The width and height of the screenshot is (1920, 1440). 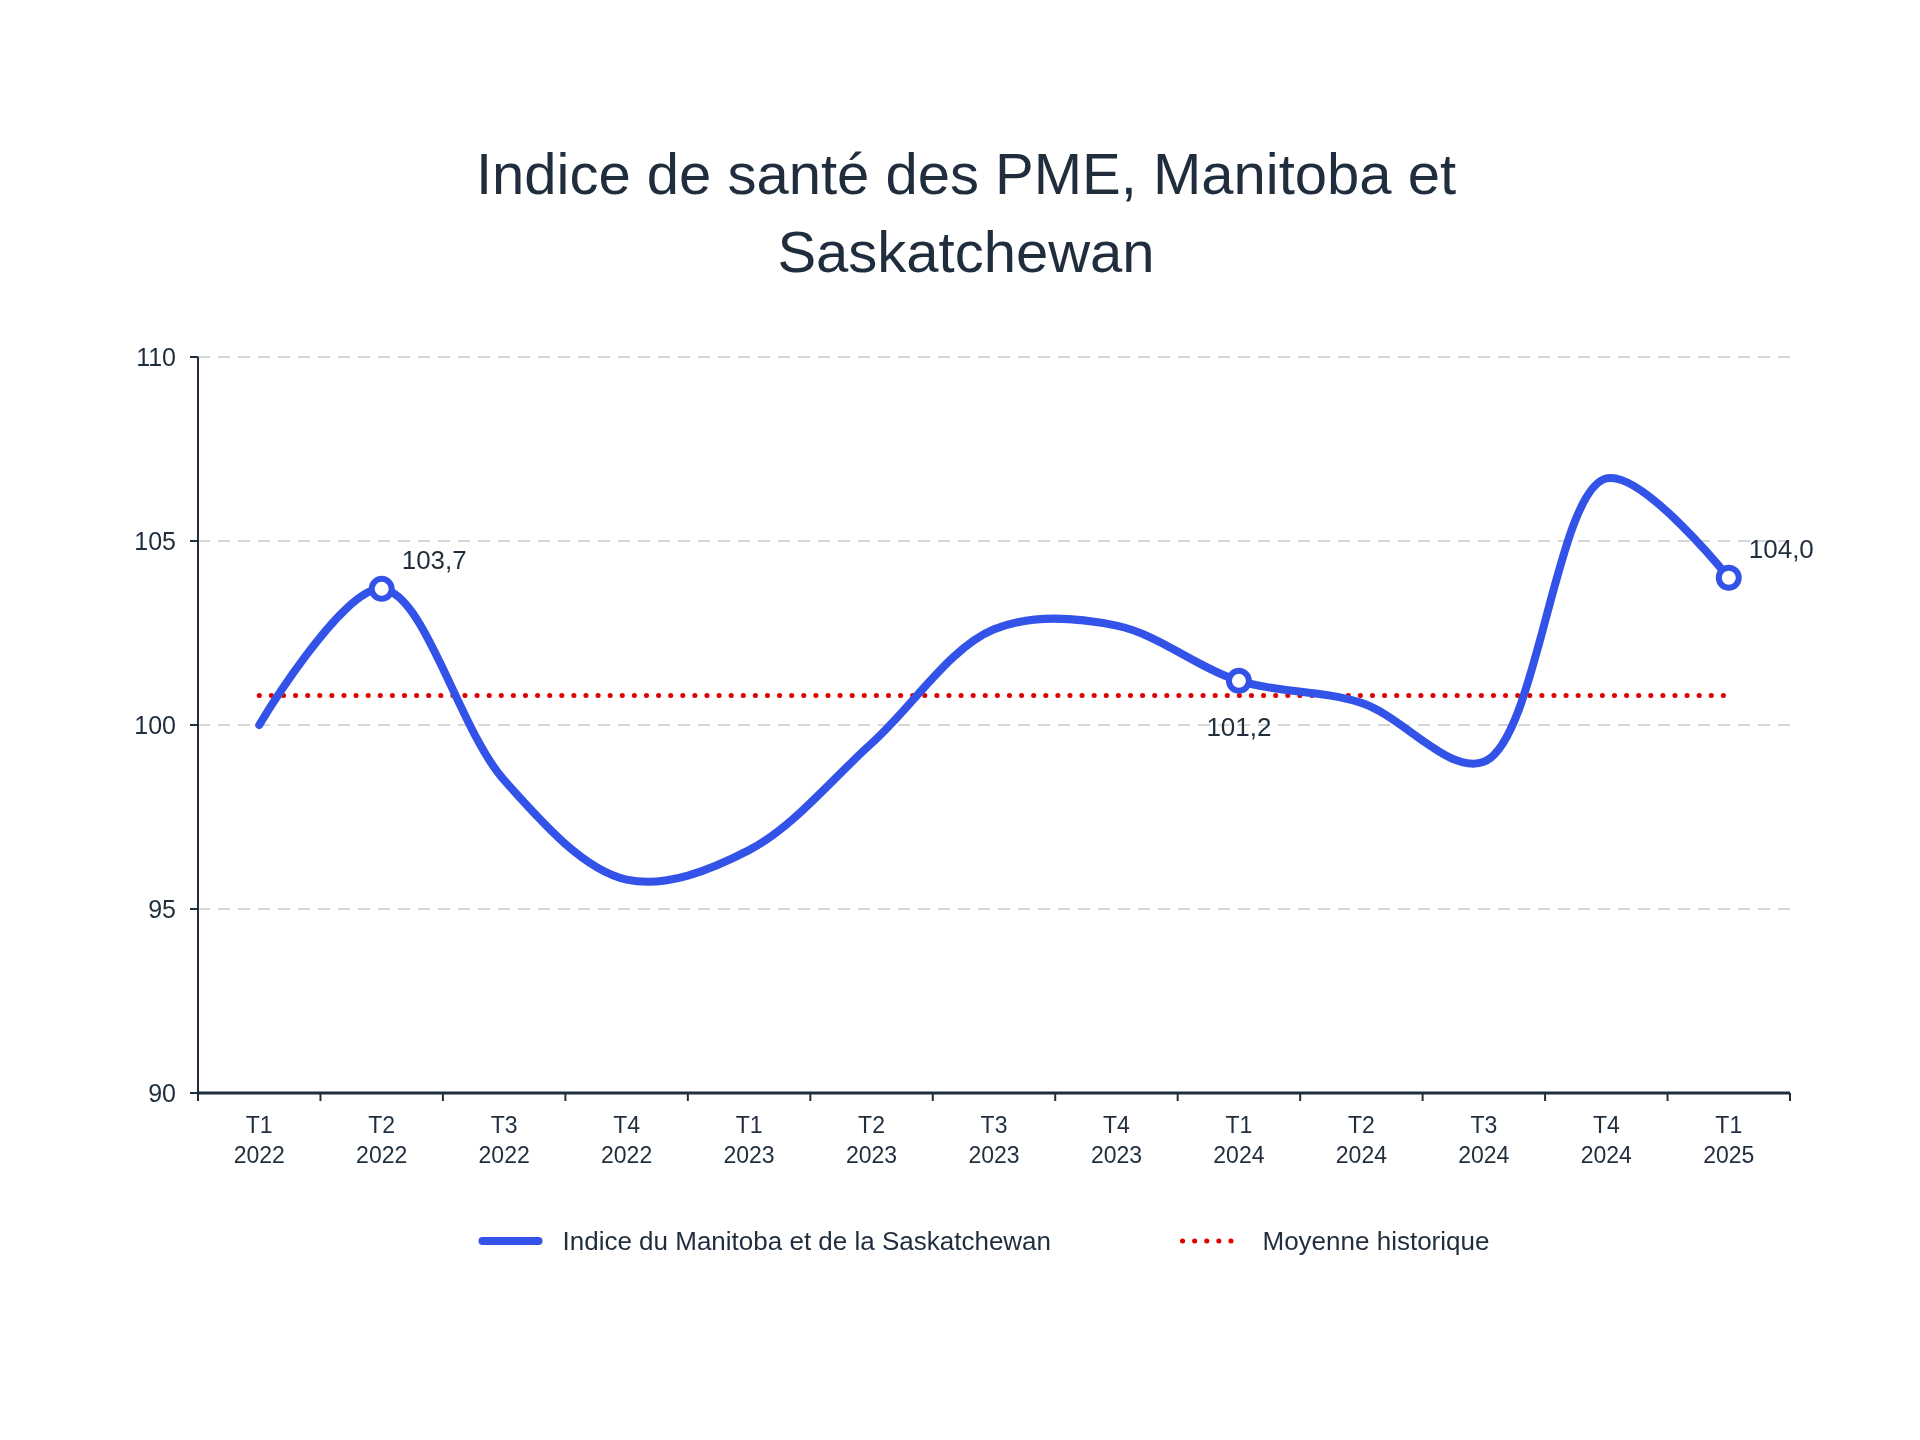 I want to click on x-tick-label: T1 2023, so click(x=749, y=1140).